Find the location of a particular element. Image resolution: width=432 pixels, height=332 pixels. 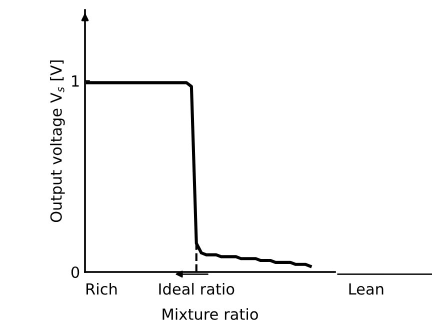

y-tick-label: 0 is located at coordinates (75, 272).